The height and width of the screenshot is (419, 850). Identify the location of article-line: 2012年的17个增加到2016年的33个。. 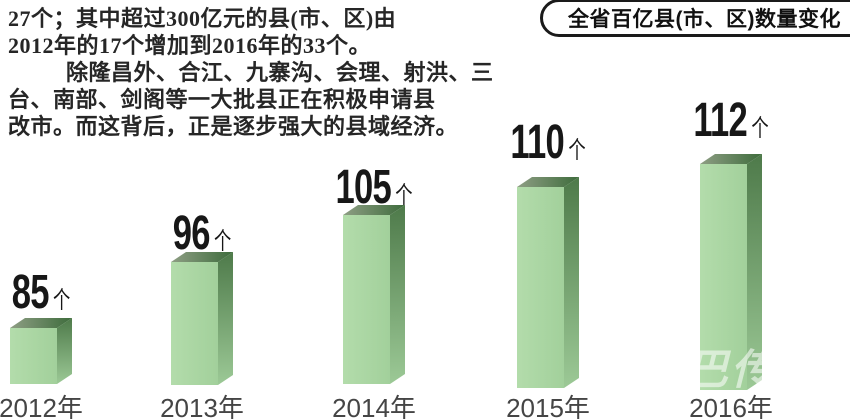
(190, 45).